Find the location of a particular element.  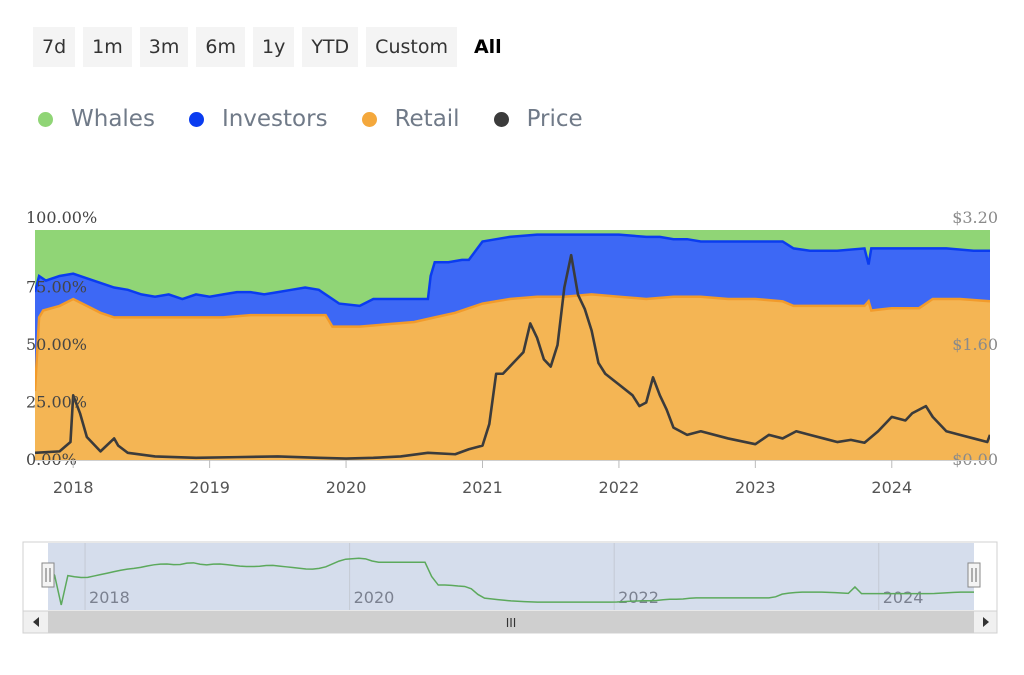

navigator-handle-right is located at coordinates (974, 575).